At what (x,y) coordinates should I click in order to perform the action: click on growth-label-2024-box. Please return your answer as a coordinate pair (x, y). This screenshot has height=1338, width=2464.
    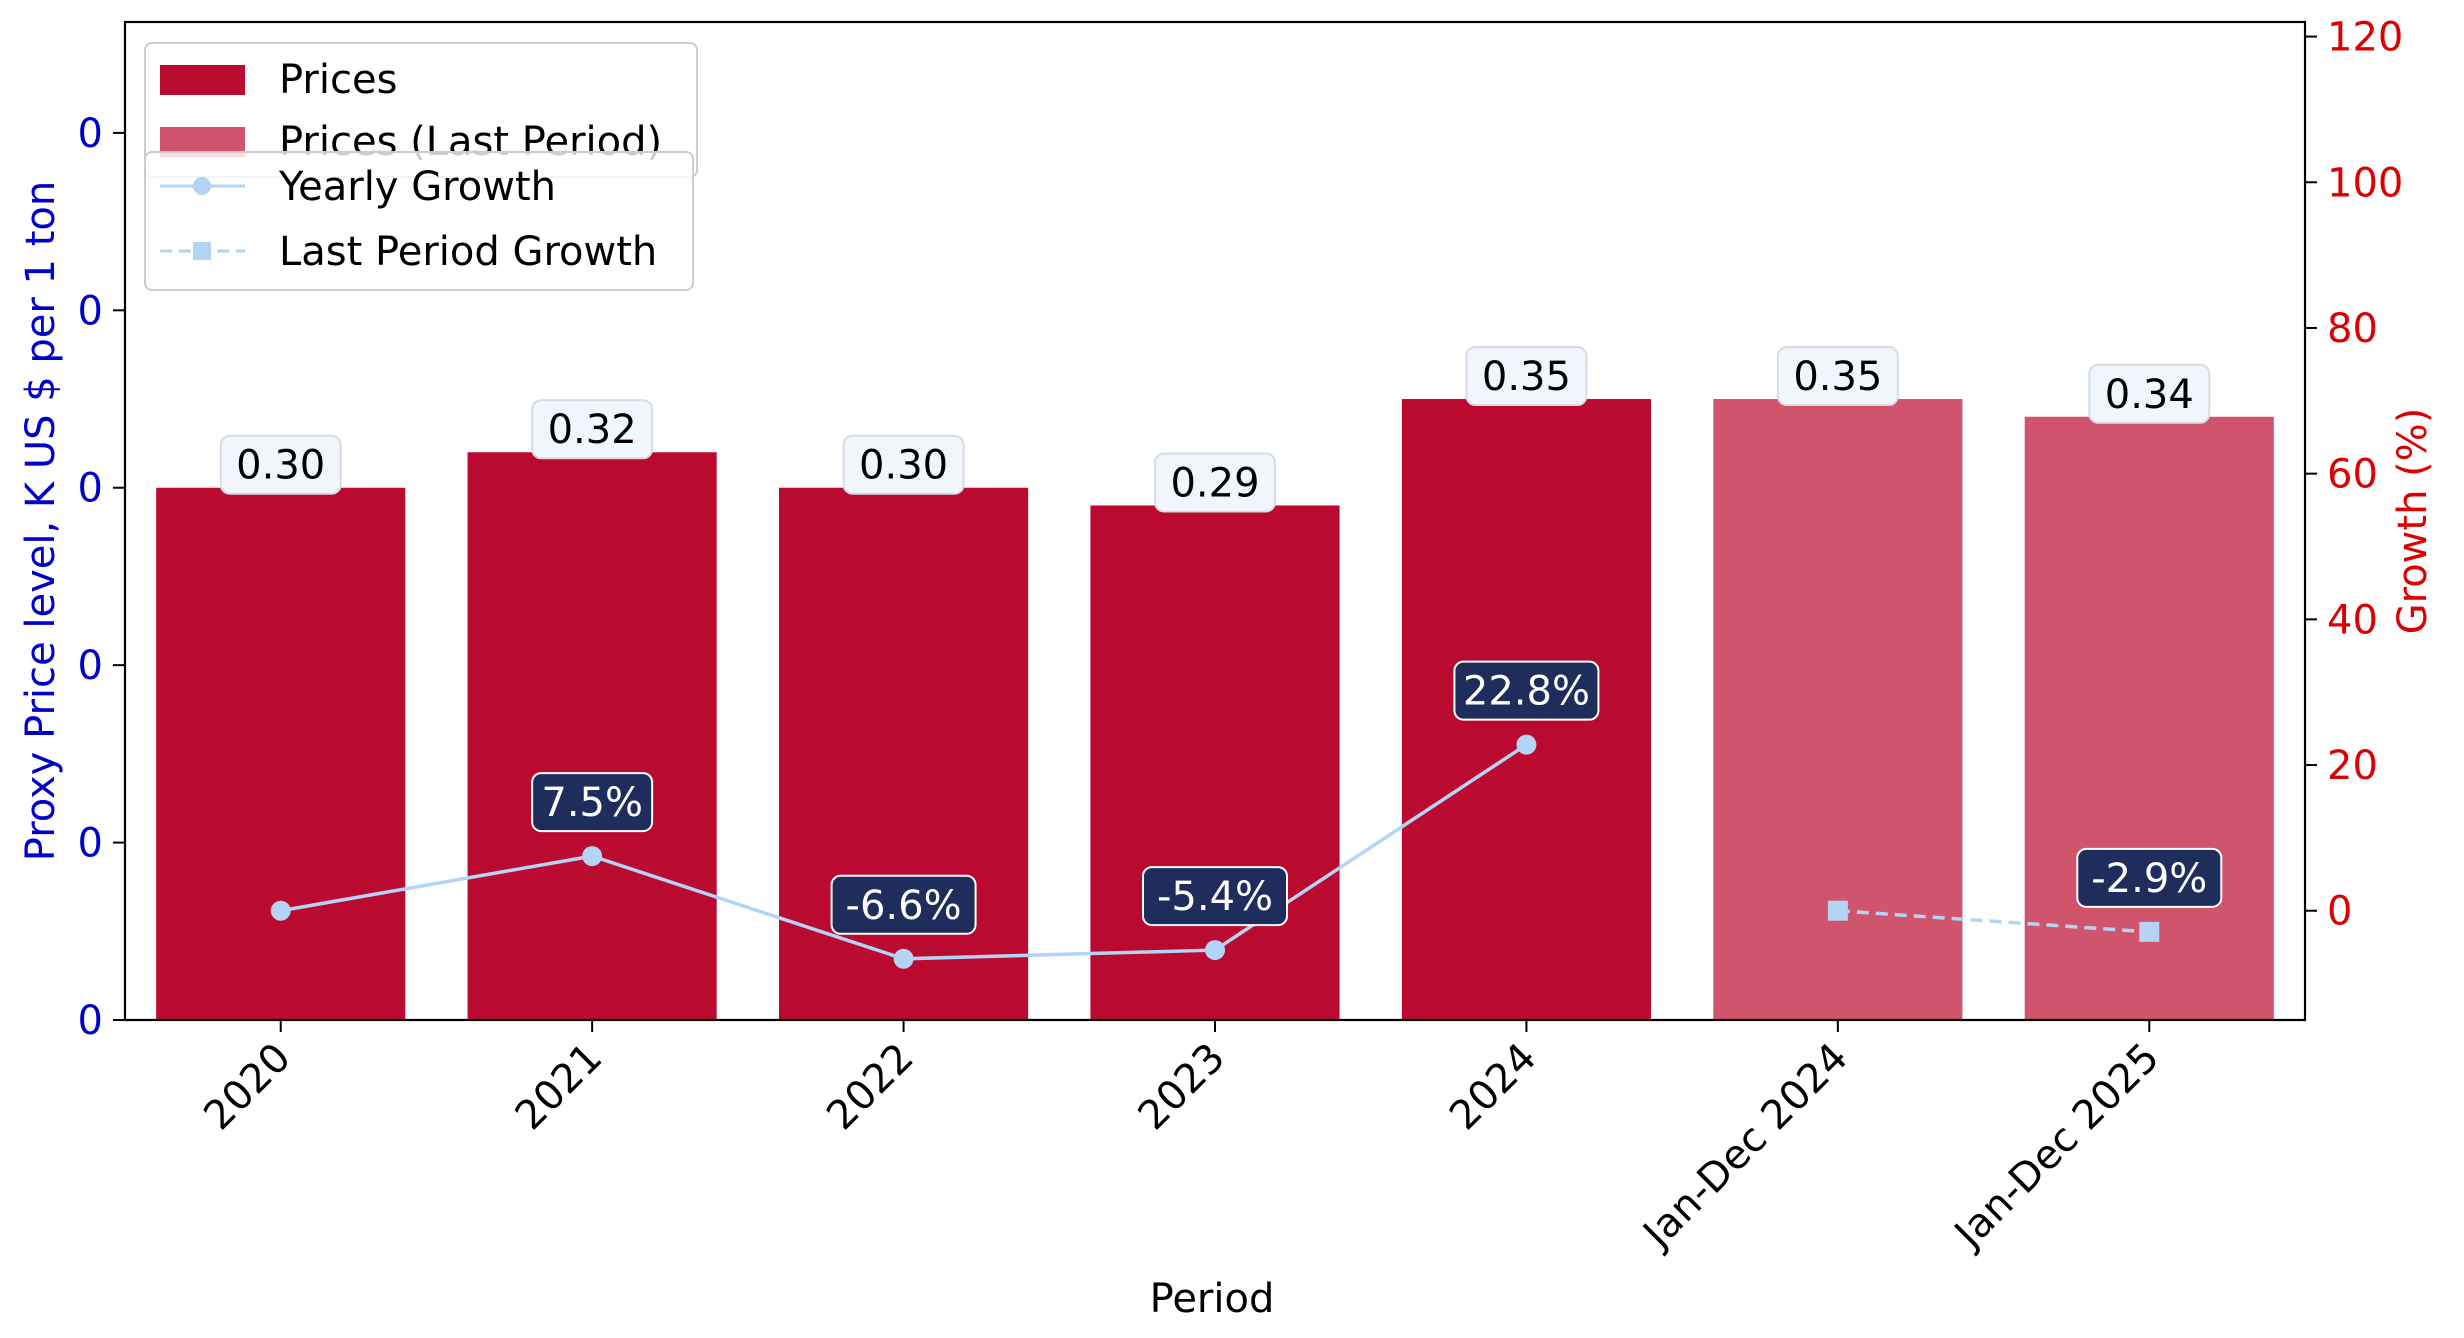
    Looking at the image, I should click on (1526, 690).